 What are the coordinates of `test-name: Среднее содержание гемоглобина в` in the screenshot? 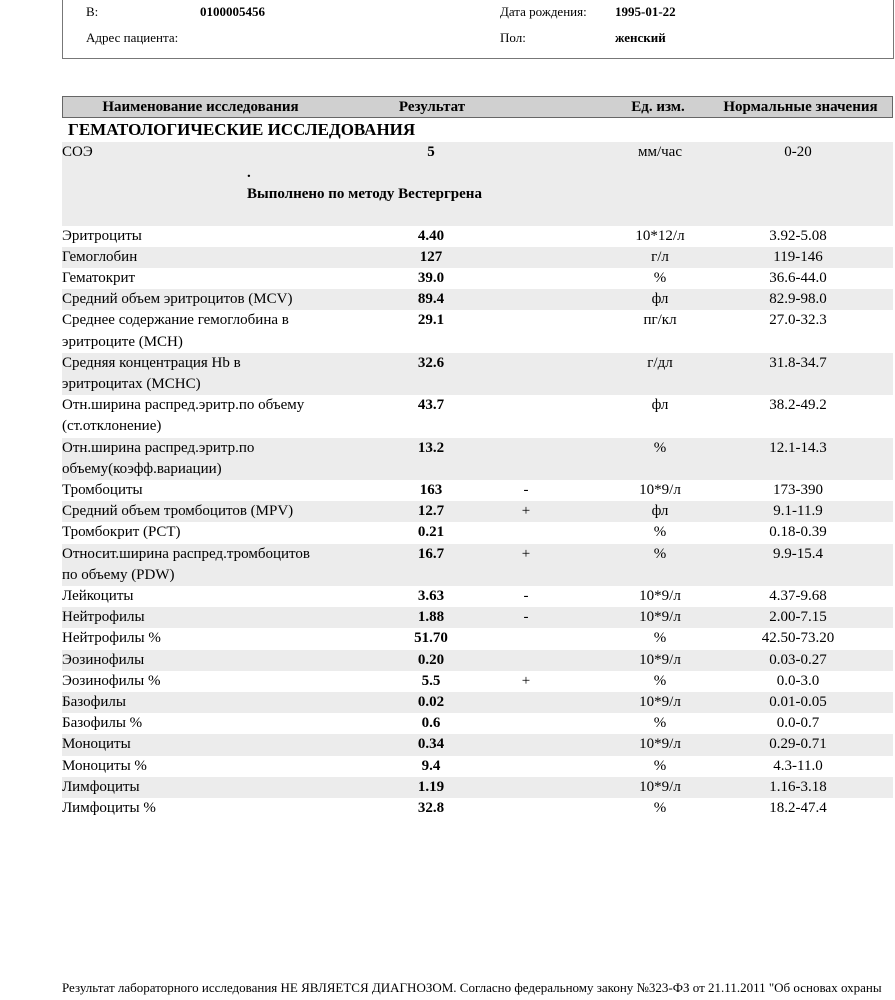 It's located at (175, 320).